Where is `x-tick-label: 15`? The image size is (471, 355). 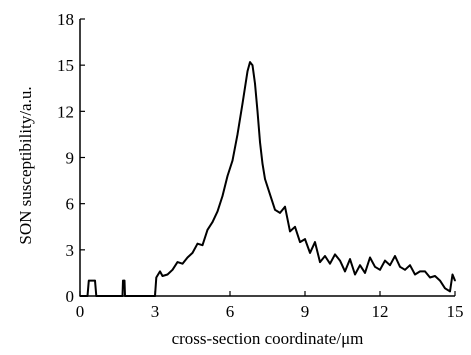 x-tick-label: 15 is located at coordinates (455, 311).